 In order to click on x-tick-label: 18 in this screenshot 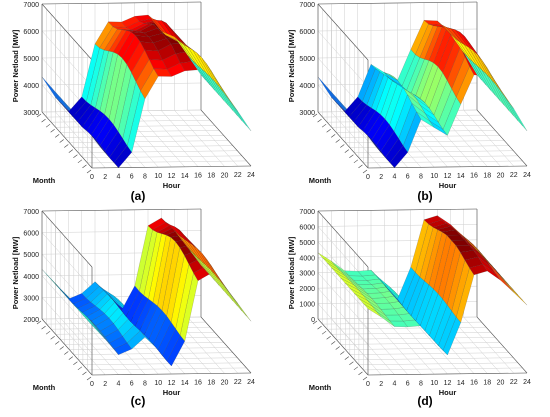, I will do `click(211, 383)`.